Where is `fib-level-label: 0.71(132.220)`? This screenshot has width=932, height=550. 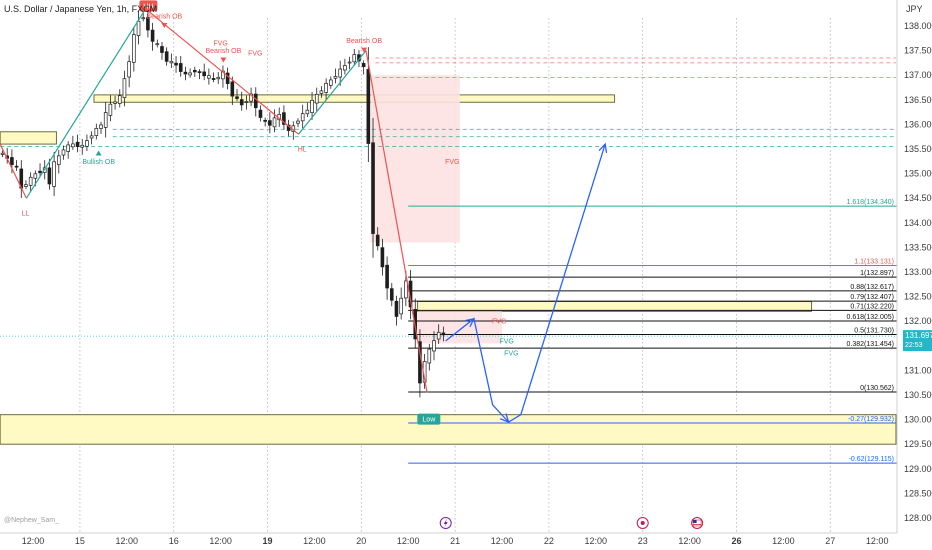 fib-level-label: 0.71(132.220) is located at coordinates (872, 306).